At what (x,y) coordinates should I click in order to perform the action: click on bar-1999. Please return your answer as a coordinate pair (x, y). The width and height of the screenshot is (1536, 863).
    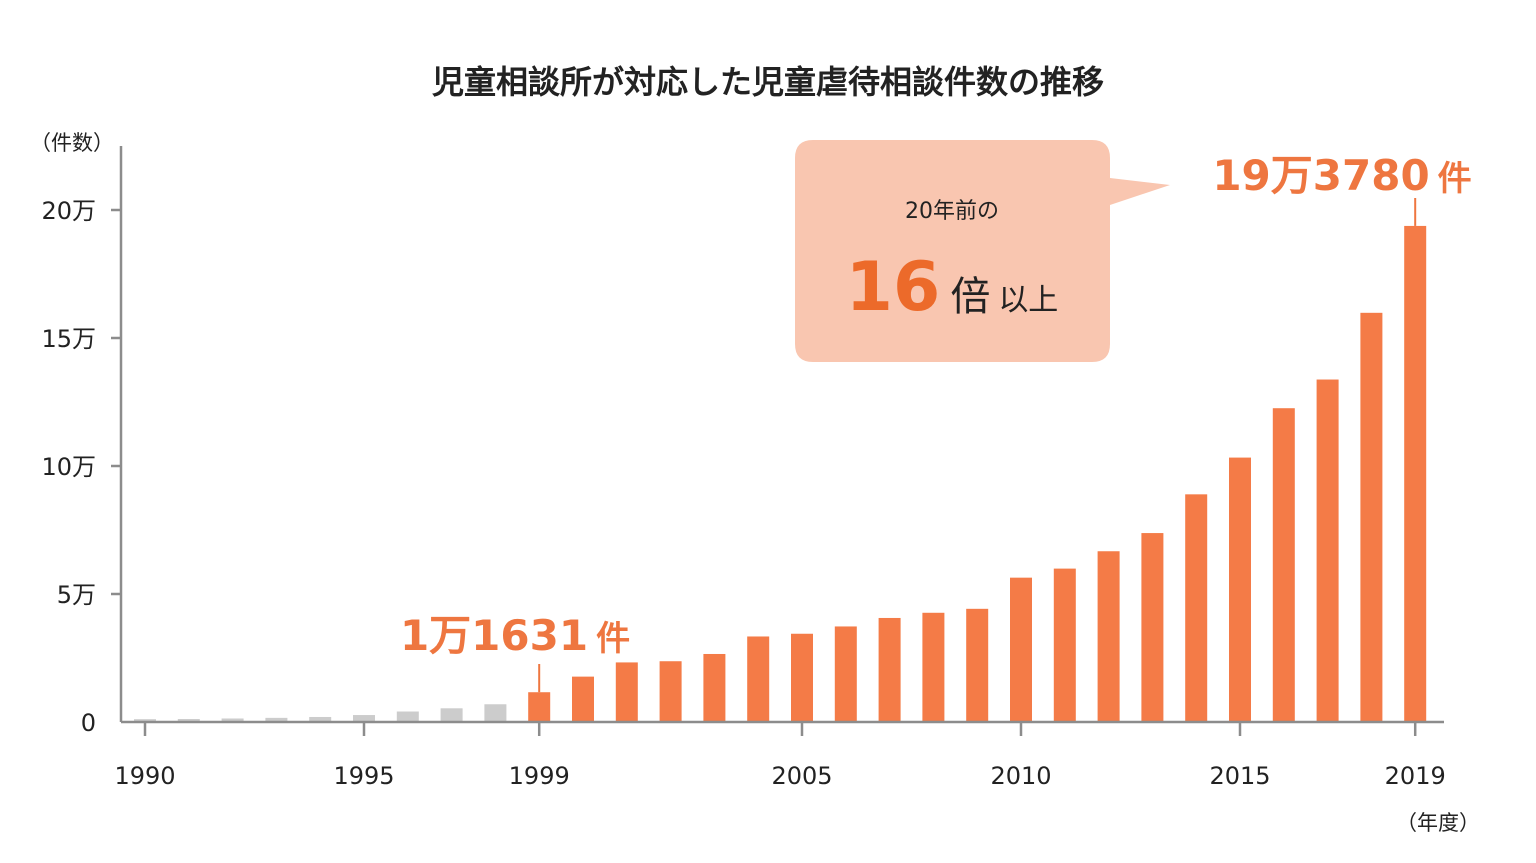
    Looking at the image, I should click on (539, 707).